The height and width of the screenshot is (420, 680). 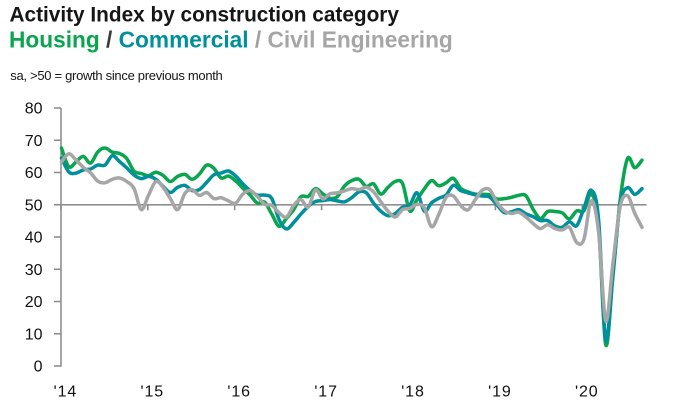 What do you see at coordinates (413, 391) in the screenshot?
I see `svg-text: '18` at bounding box center [413, 391].